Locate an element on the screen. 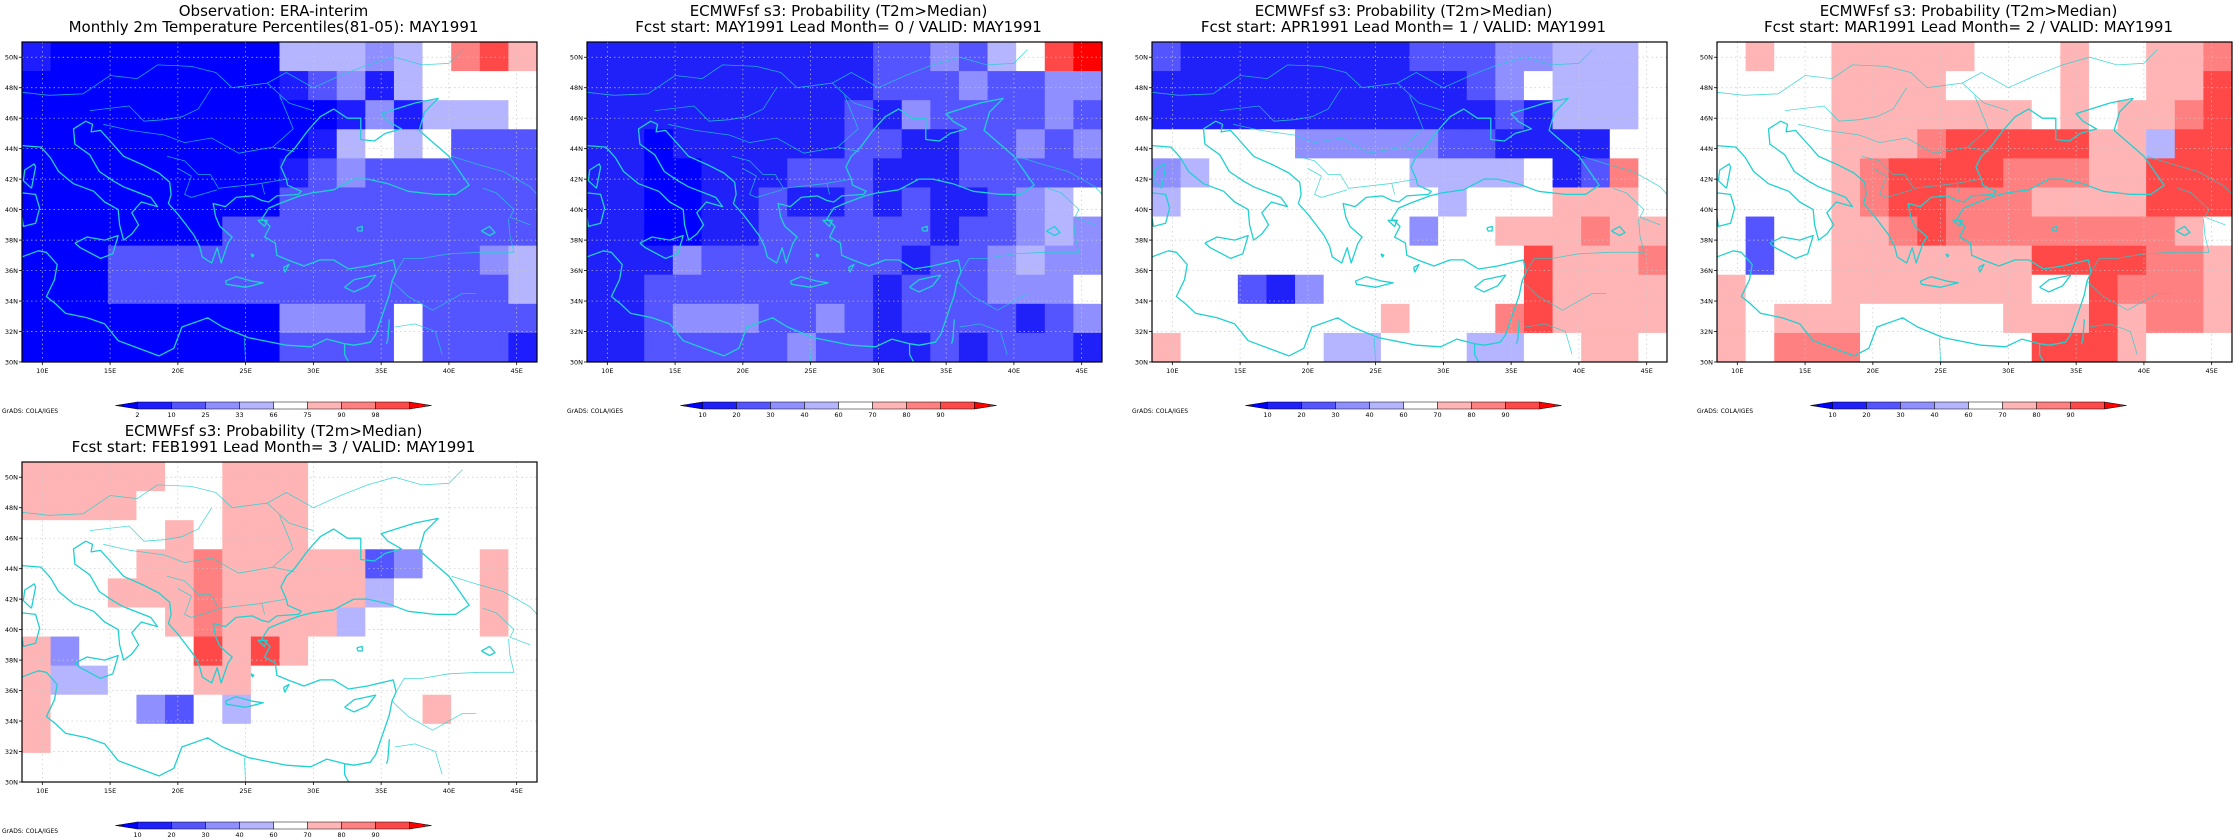  lon-tick-label: 35E is located at coordinates (2076, 371).